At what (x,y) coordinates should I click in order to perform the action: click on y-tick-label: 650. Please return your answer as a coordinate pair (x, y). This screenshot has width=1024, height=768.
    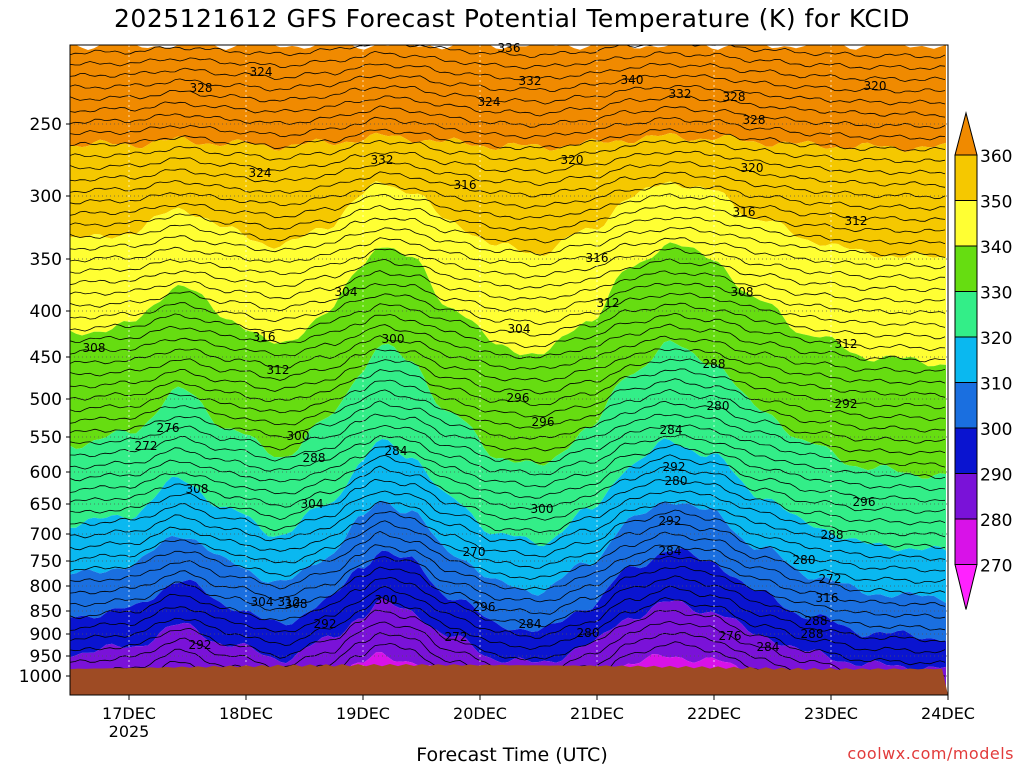
    Looking at the image, I should click on (46, 505).